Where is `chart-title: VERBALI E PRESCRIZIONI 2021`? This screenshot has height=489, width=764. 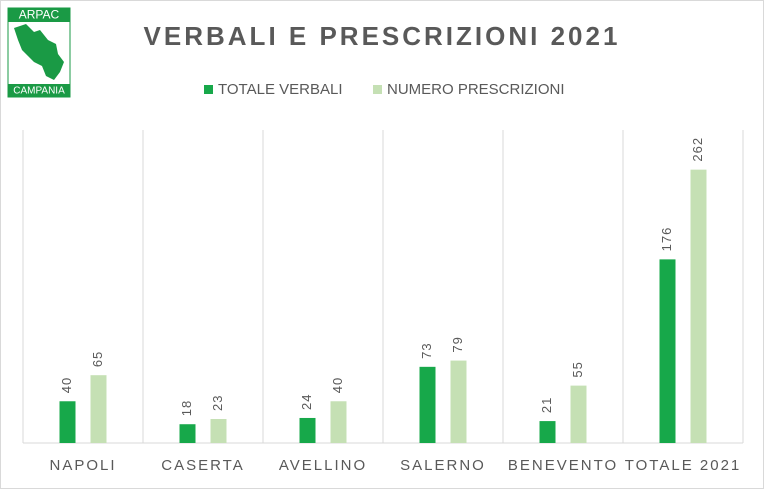 chart-title: VERBALI E PRESCRIZIONI 2021 is located at coordinates (382, 36).